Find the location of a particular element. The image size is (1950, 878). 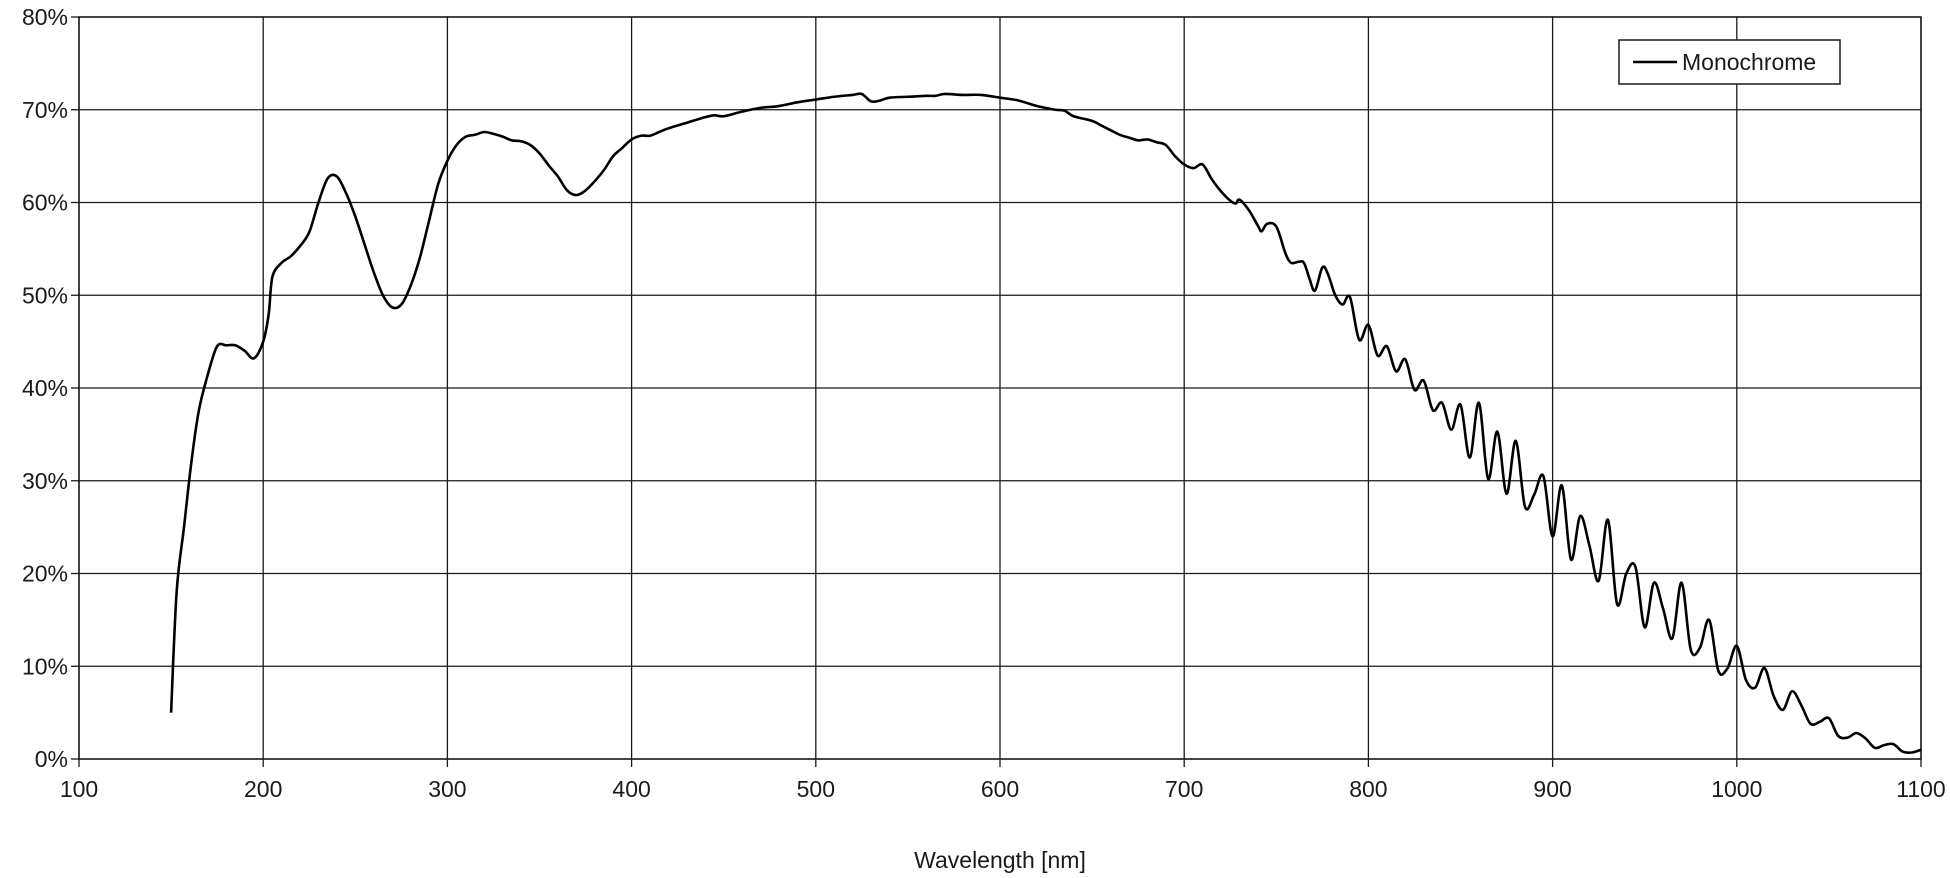

y-tick-label: 0% is located at coordinates (51, 759).